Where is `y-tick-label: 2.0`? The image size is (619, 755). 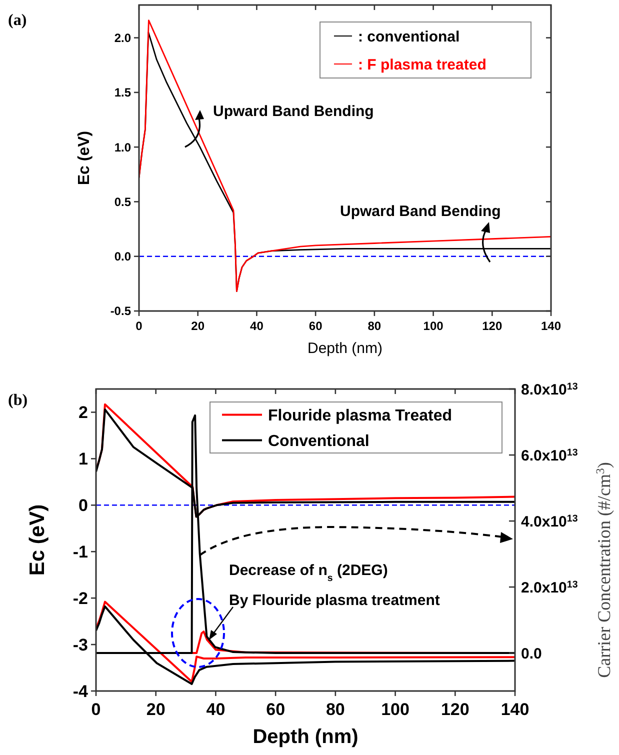
y-tick-label: 2.0 is located at coordinates (123, 37).